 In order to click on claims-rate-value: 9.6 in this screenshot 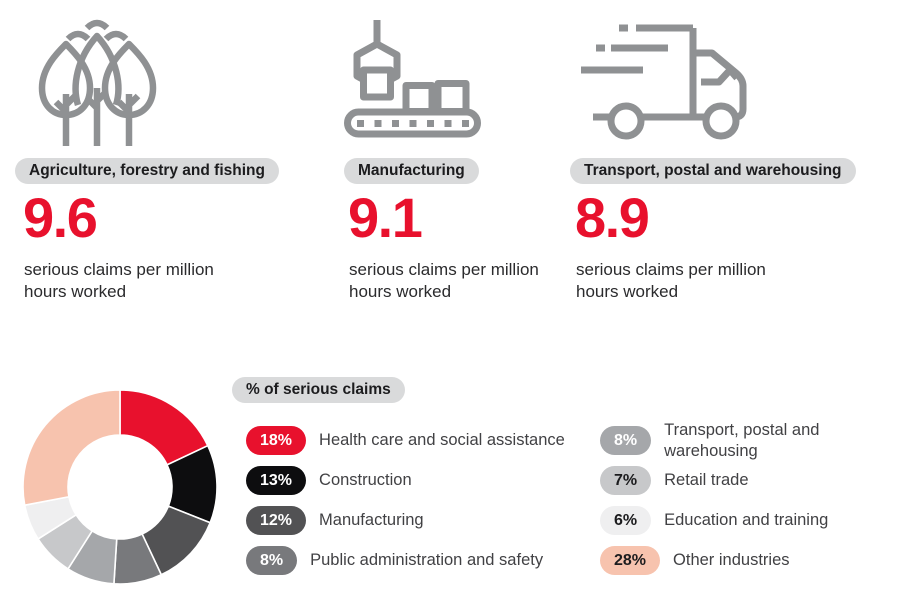, I will do `click(60, 217)`.